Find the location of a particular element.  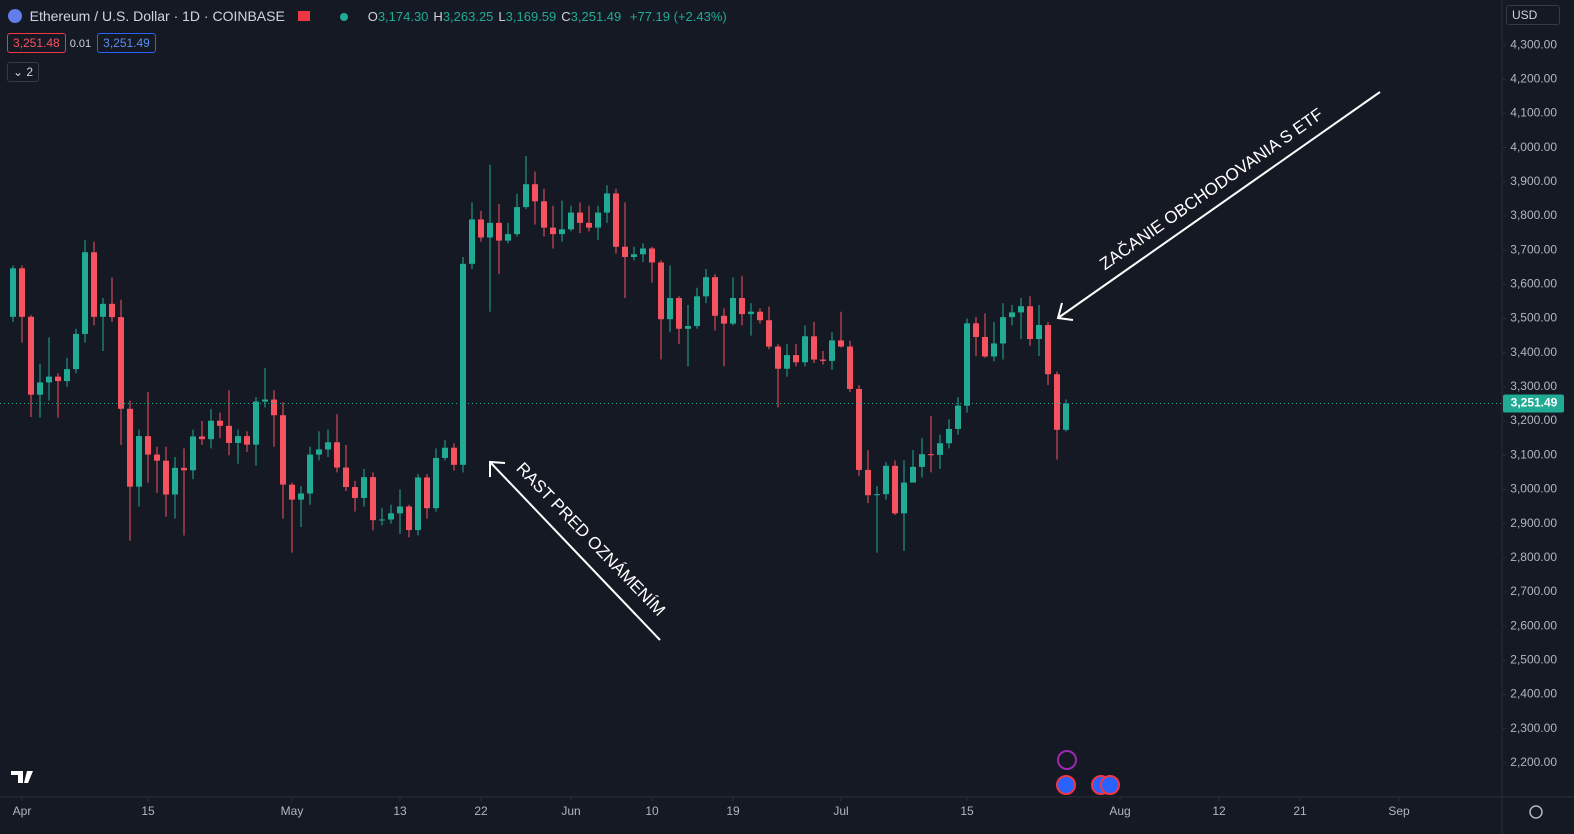

currency: USD is located at coordinates (1535, 15).